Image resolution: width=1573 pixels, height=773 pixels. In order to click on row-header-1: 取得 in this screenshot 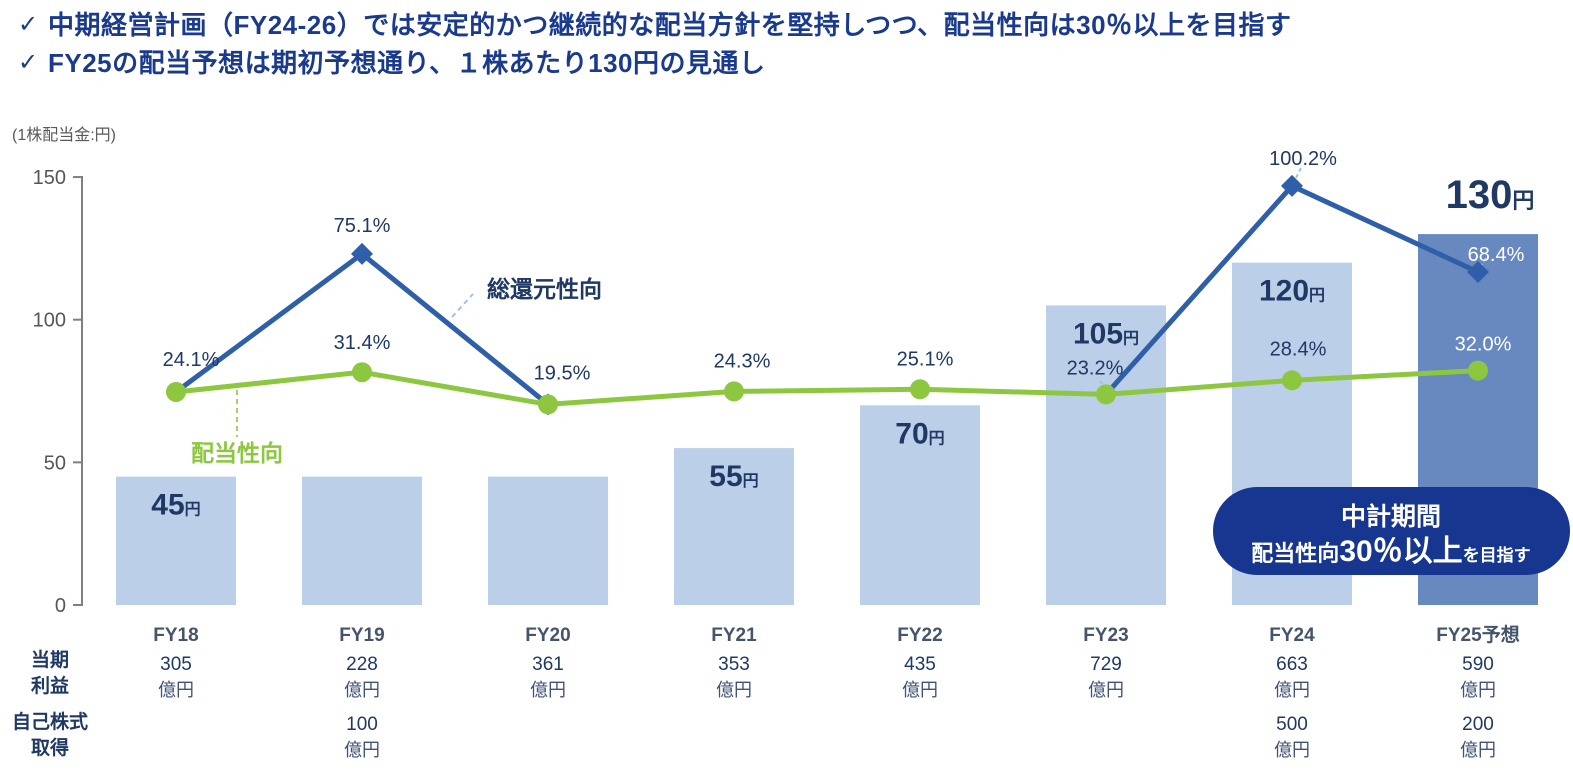, I will do `click(50, 747)`.